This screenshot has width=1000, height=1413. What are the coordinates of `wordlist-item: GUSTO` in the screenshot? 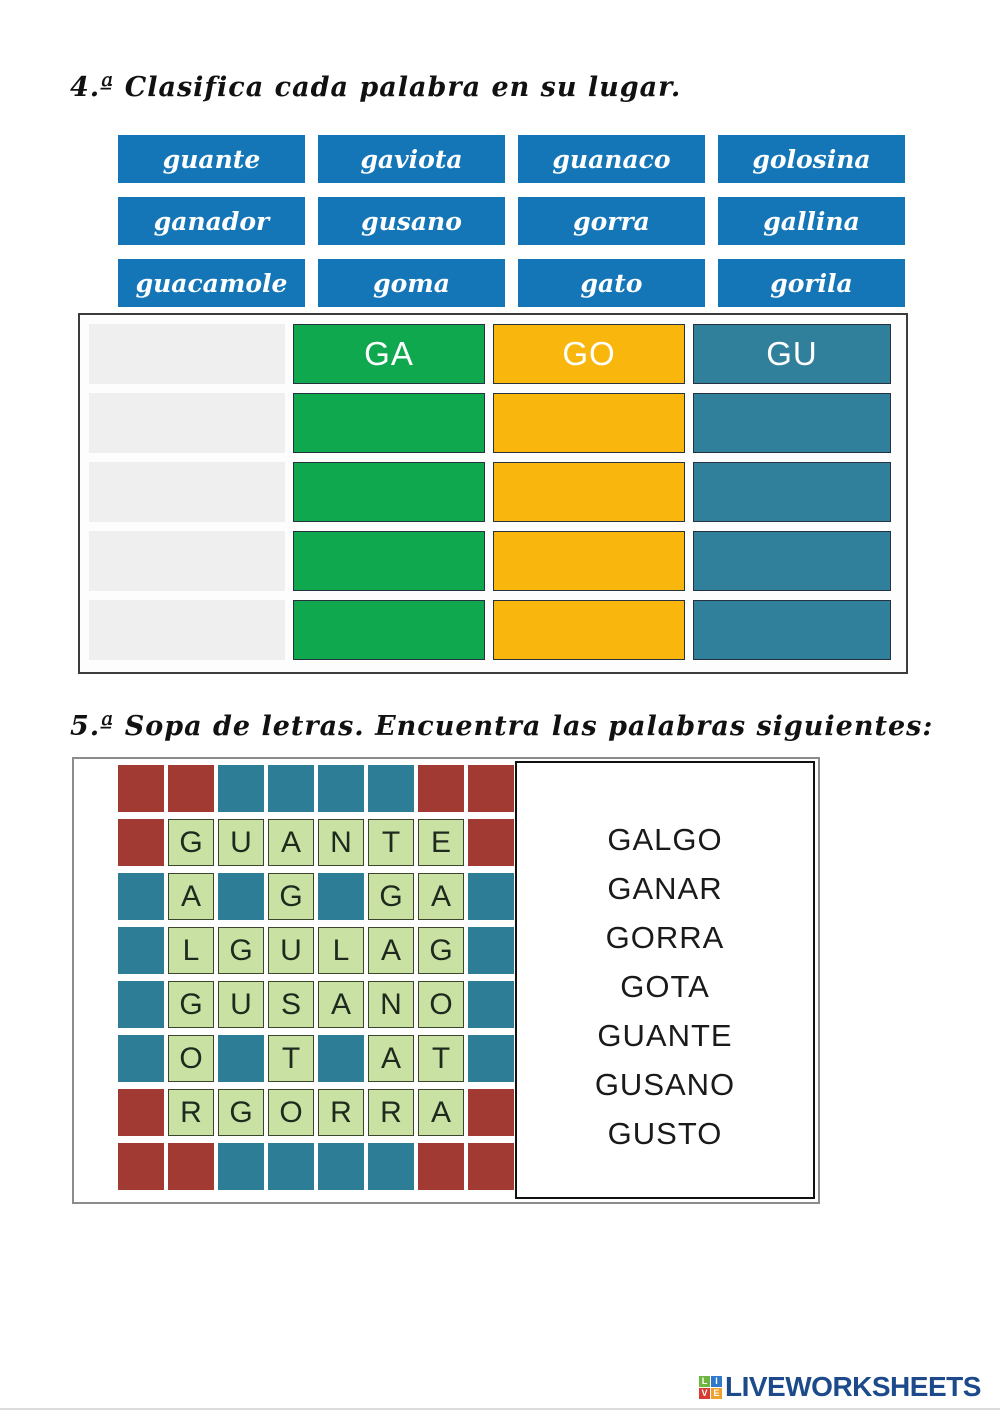 It's located at (665, 1133).